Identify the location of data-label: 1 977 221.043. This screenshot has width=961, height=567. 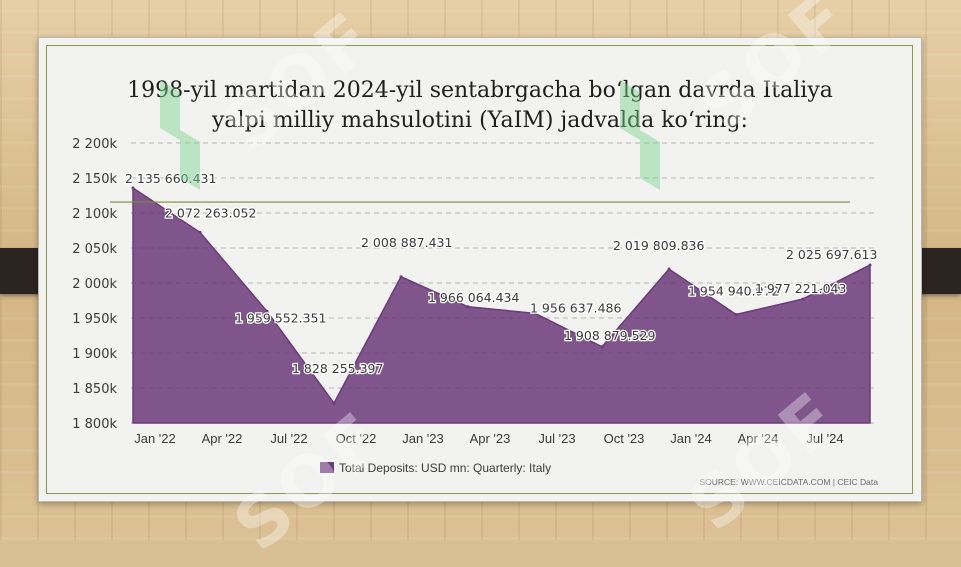
(800, 288).